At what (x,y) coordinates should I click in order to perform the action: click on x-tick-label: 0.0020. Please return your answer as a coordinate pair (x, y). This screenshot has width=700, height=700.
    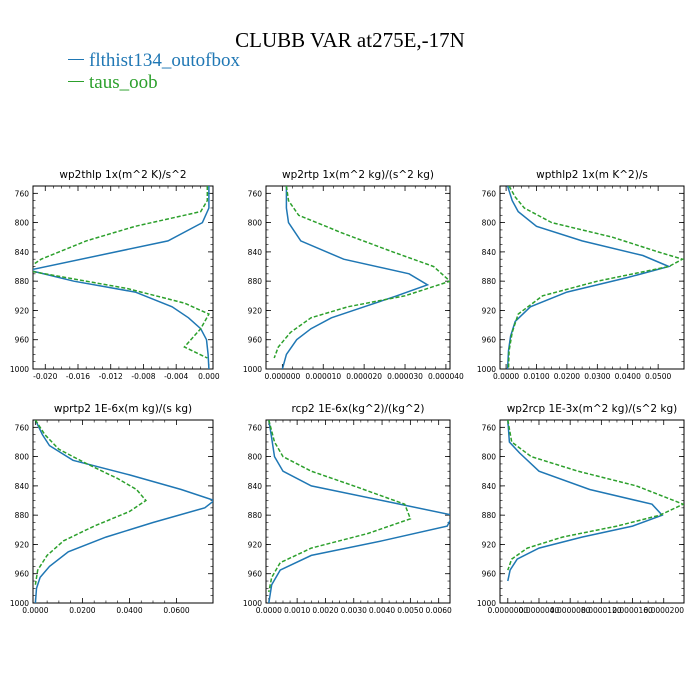
    Looking at the image, I should click on (325, 610).